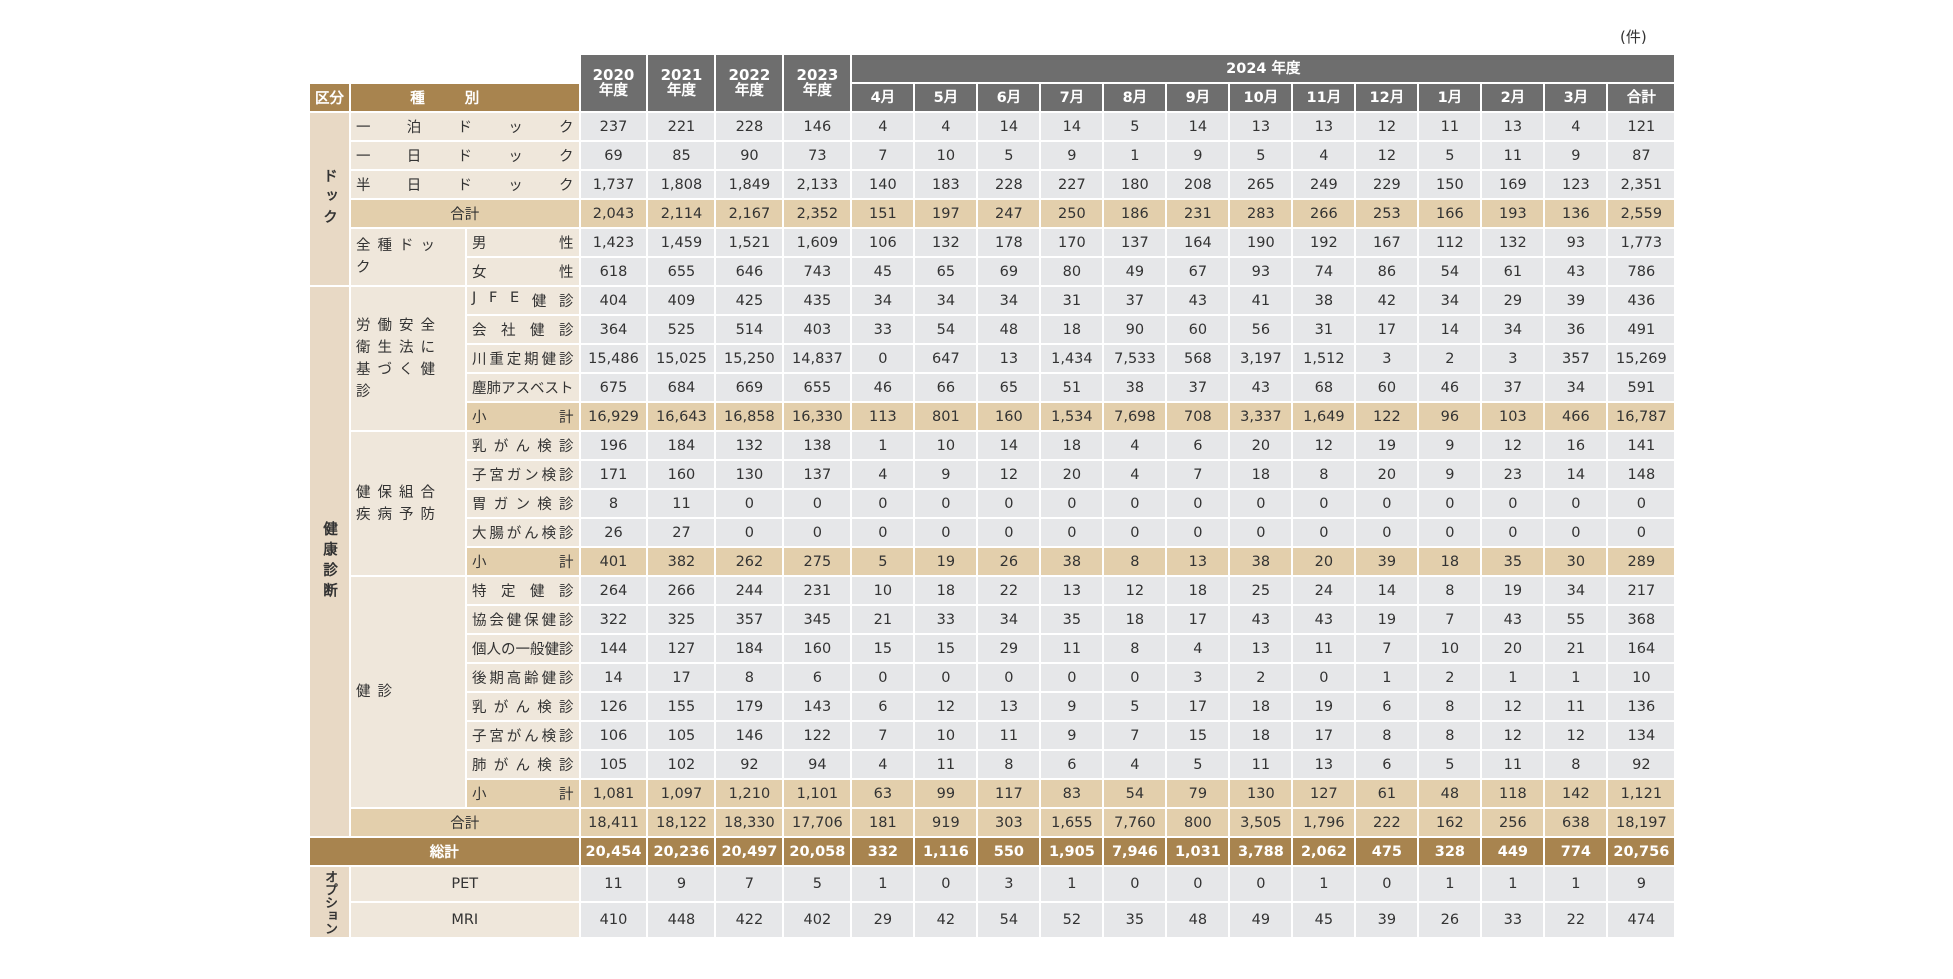 Image resolution: width=1953 pixels, height=979 pixels. What do you see at coordinates (749, 155) in the screenshot?
I see `value-cell: 90` at bounding box center [749, 155].